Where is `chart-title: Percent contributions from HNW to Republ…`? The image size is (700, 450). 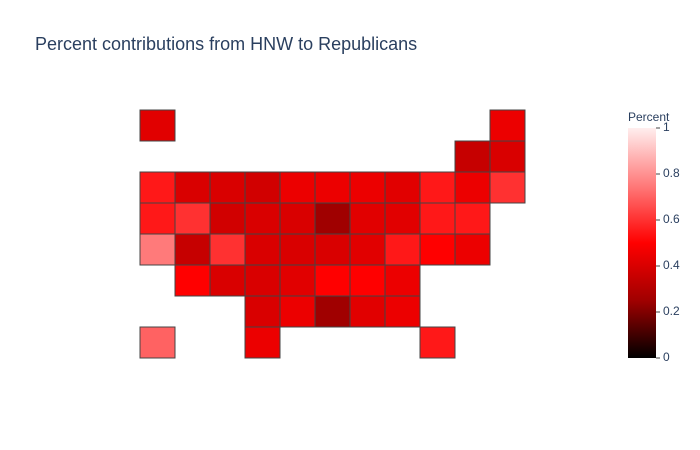 chart-title: Percent contributions from HNW to Republ… is located at coordinates (226, 44).